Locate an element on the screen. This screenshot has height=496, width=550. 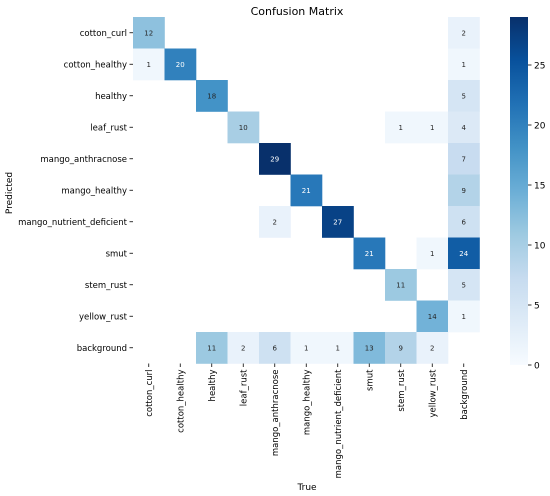
cell-value-label: 29 is located at coordinates (274, 159).